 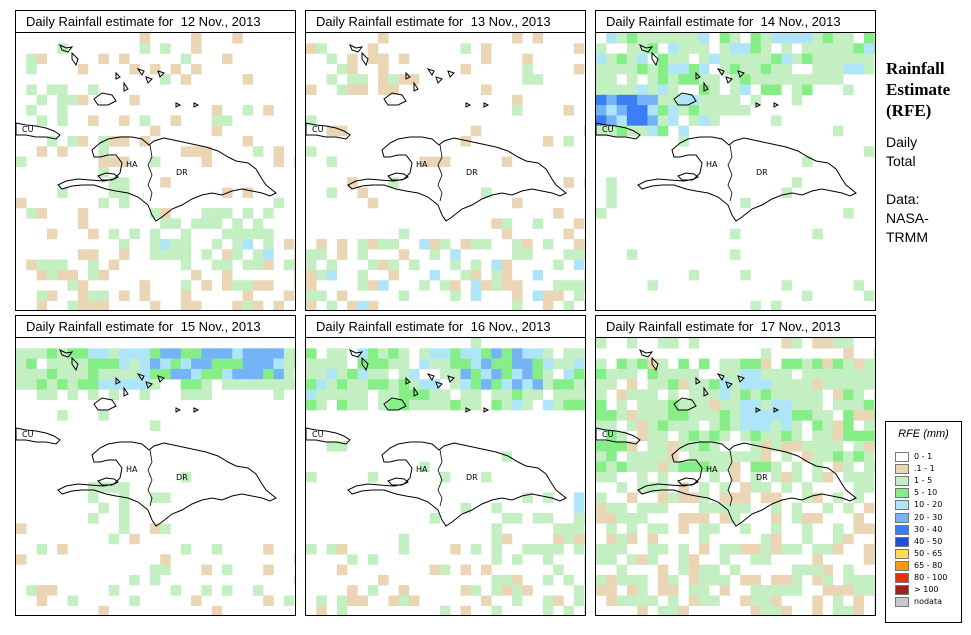 What do you see at coordinates (931, 577) in the screenshot?
I see `legend-label: 80 - 100` at bounding box center [931, 577].